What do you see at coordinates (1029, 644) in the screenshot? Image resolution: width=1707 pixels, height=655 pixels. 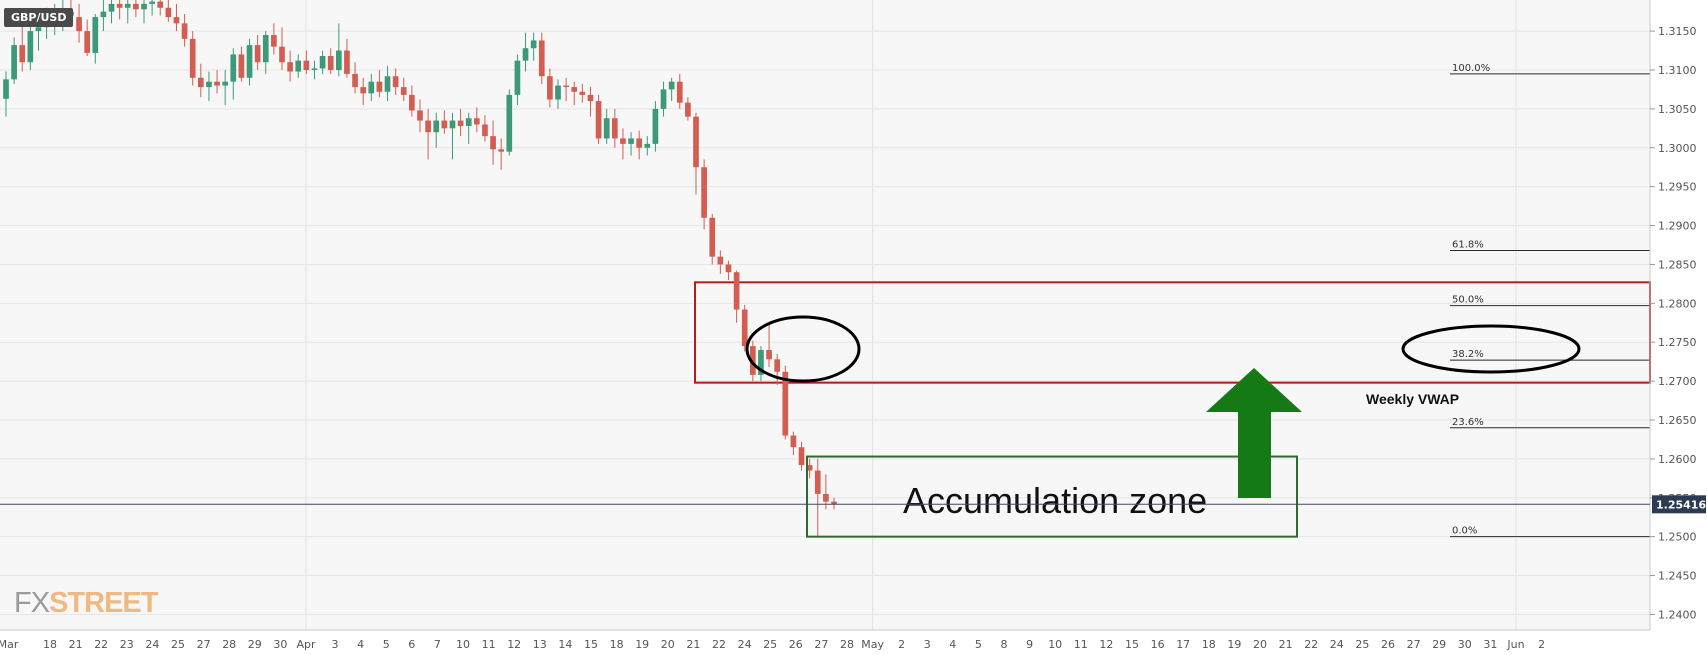 I see `x-tick-label: 9` at bounding box center [1029, 644].